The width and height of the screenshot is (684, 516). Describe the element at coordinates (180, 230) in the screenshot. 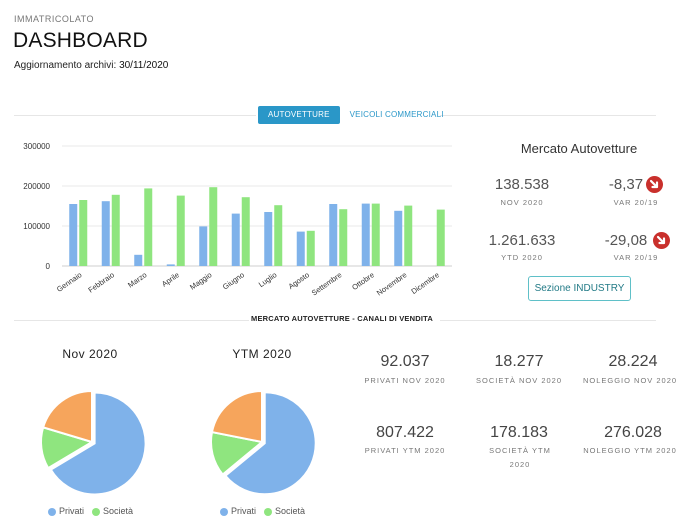

I see `bar-aprile-series2` at that location.